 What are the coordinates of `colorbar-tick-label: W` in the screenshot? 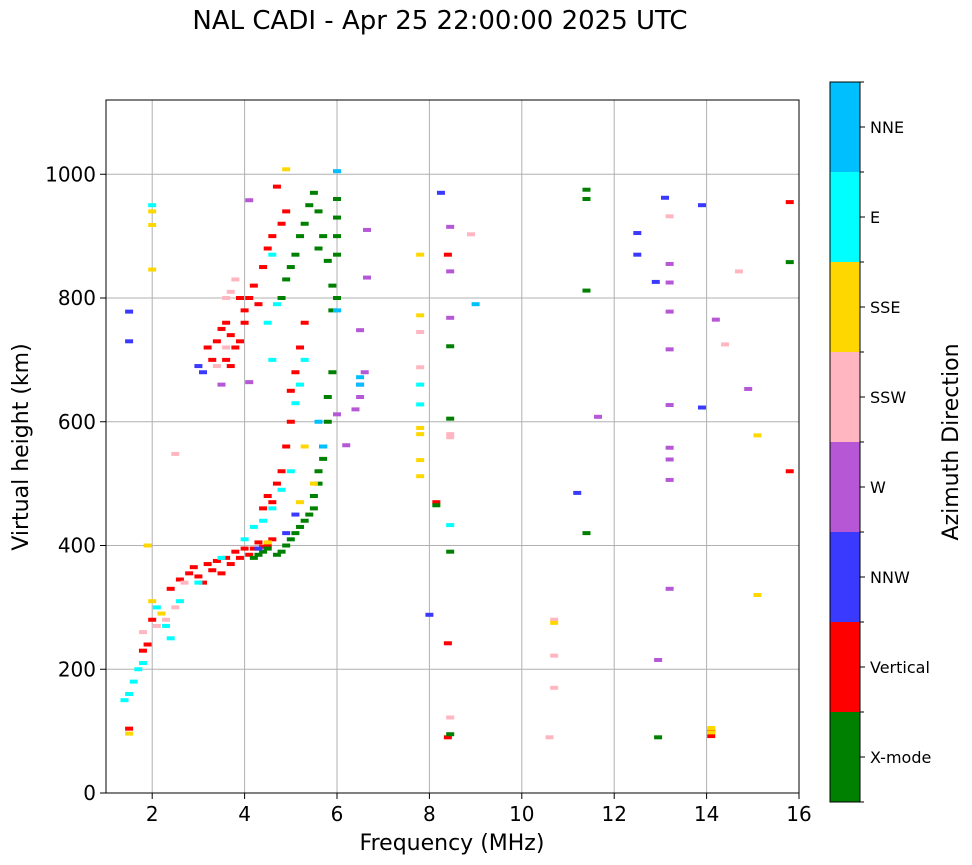 It's located at (878, 487).